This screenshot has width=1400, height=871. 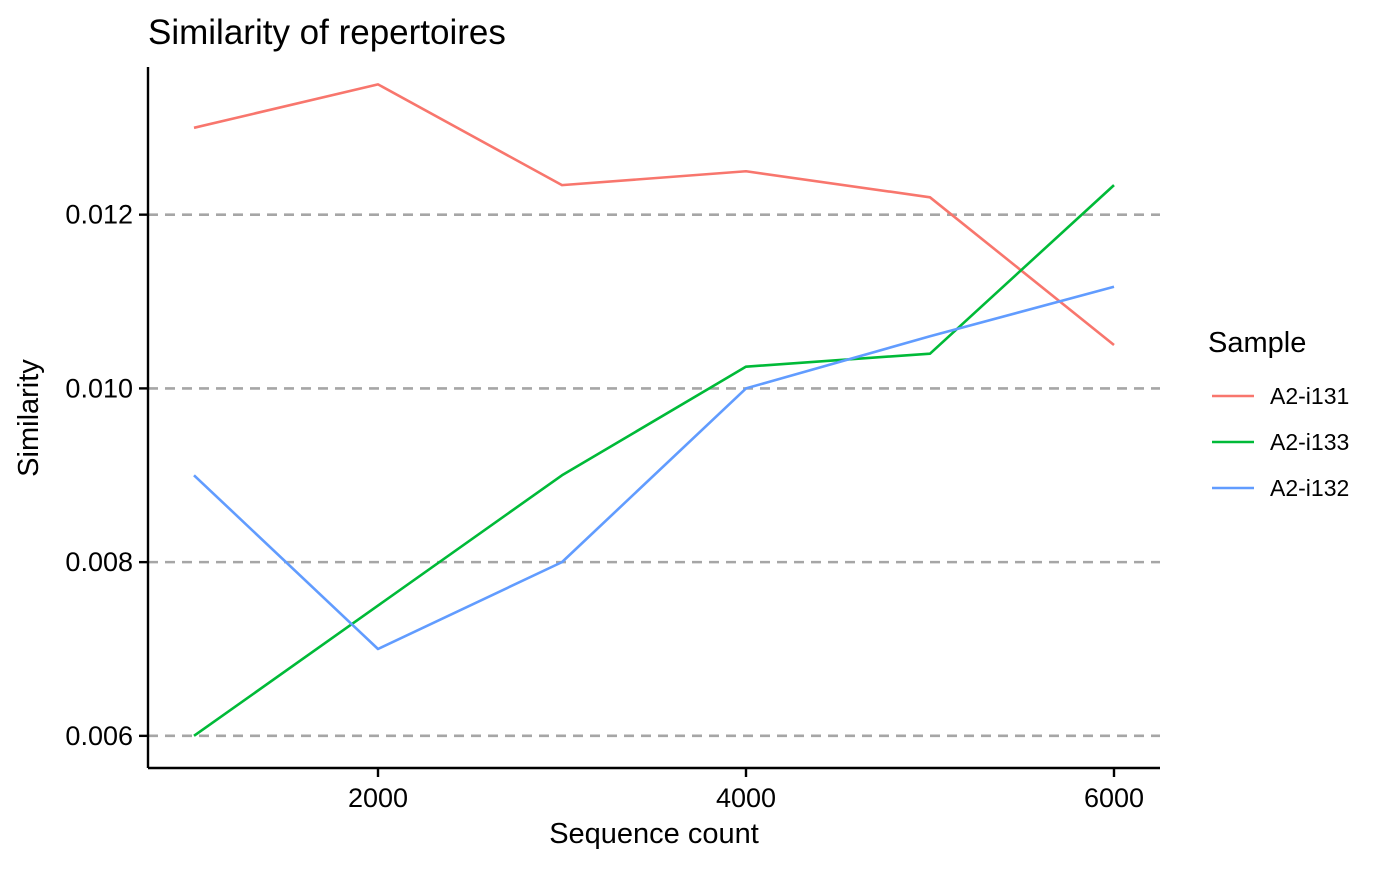 What do you see at coordinates (99, 215) in the screenshot?
I see `y-tick-label: 0.012` at bounding box center [99, 215].